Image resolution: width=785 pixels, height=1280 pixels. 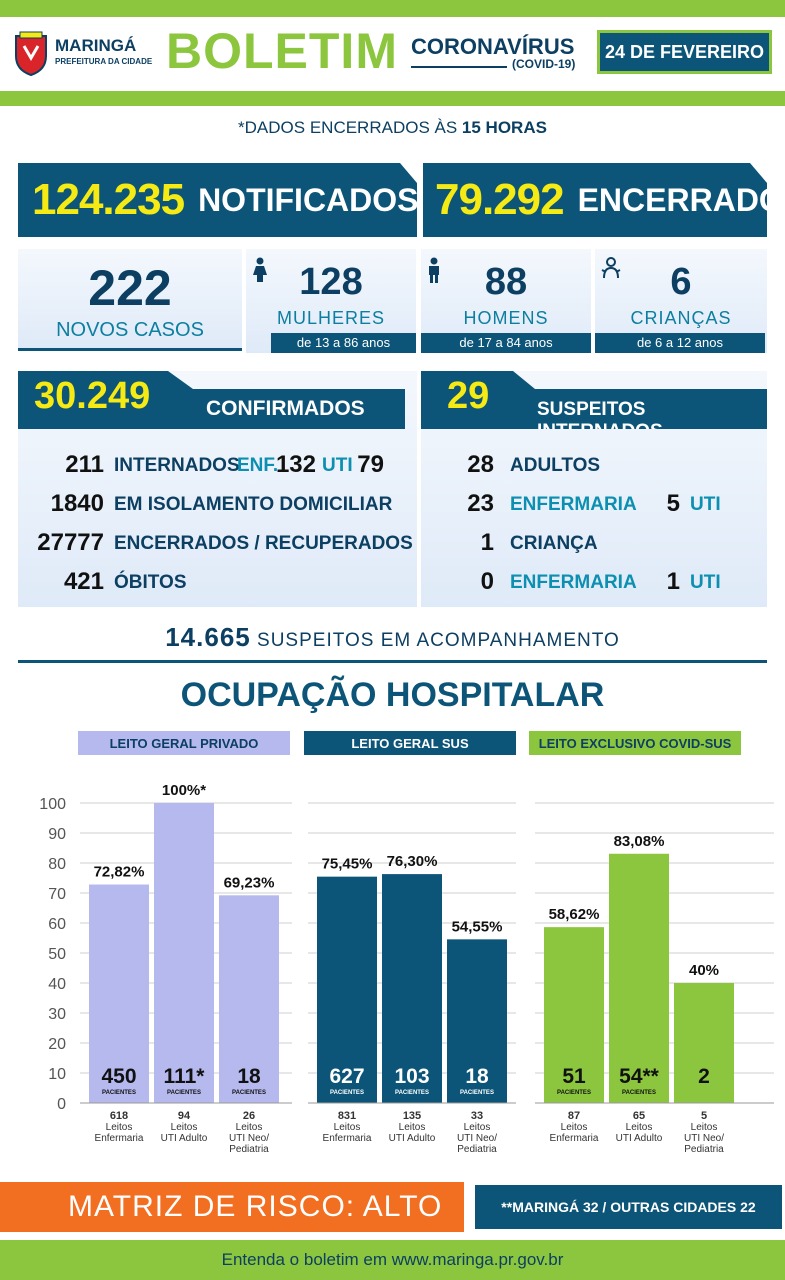 What do you see at coordinates (249, 1116) in the screenshot?
I see `bar-beds-value: 26` at bounding box center [249, 1116].